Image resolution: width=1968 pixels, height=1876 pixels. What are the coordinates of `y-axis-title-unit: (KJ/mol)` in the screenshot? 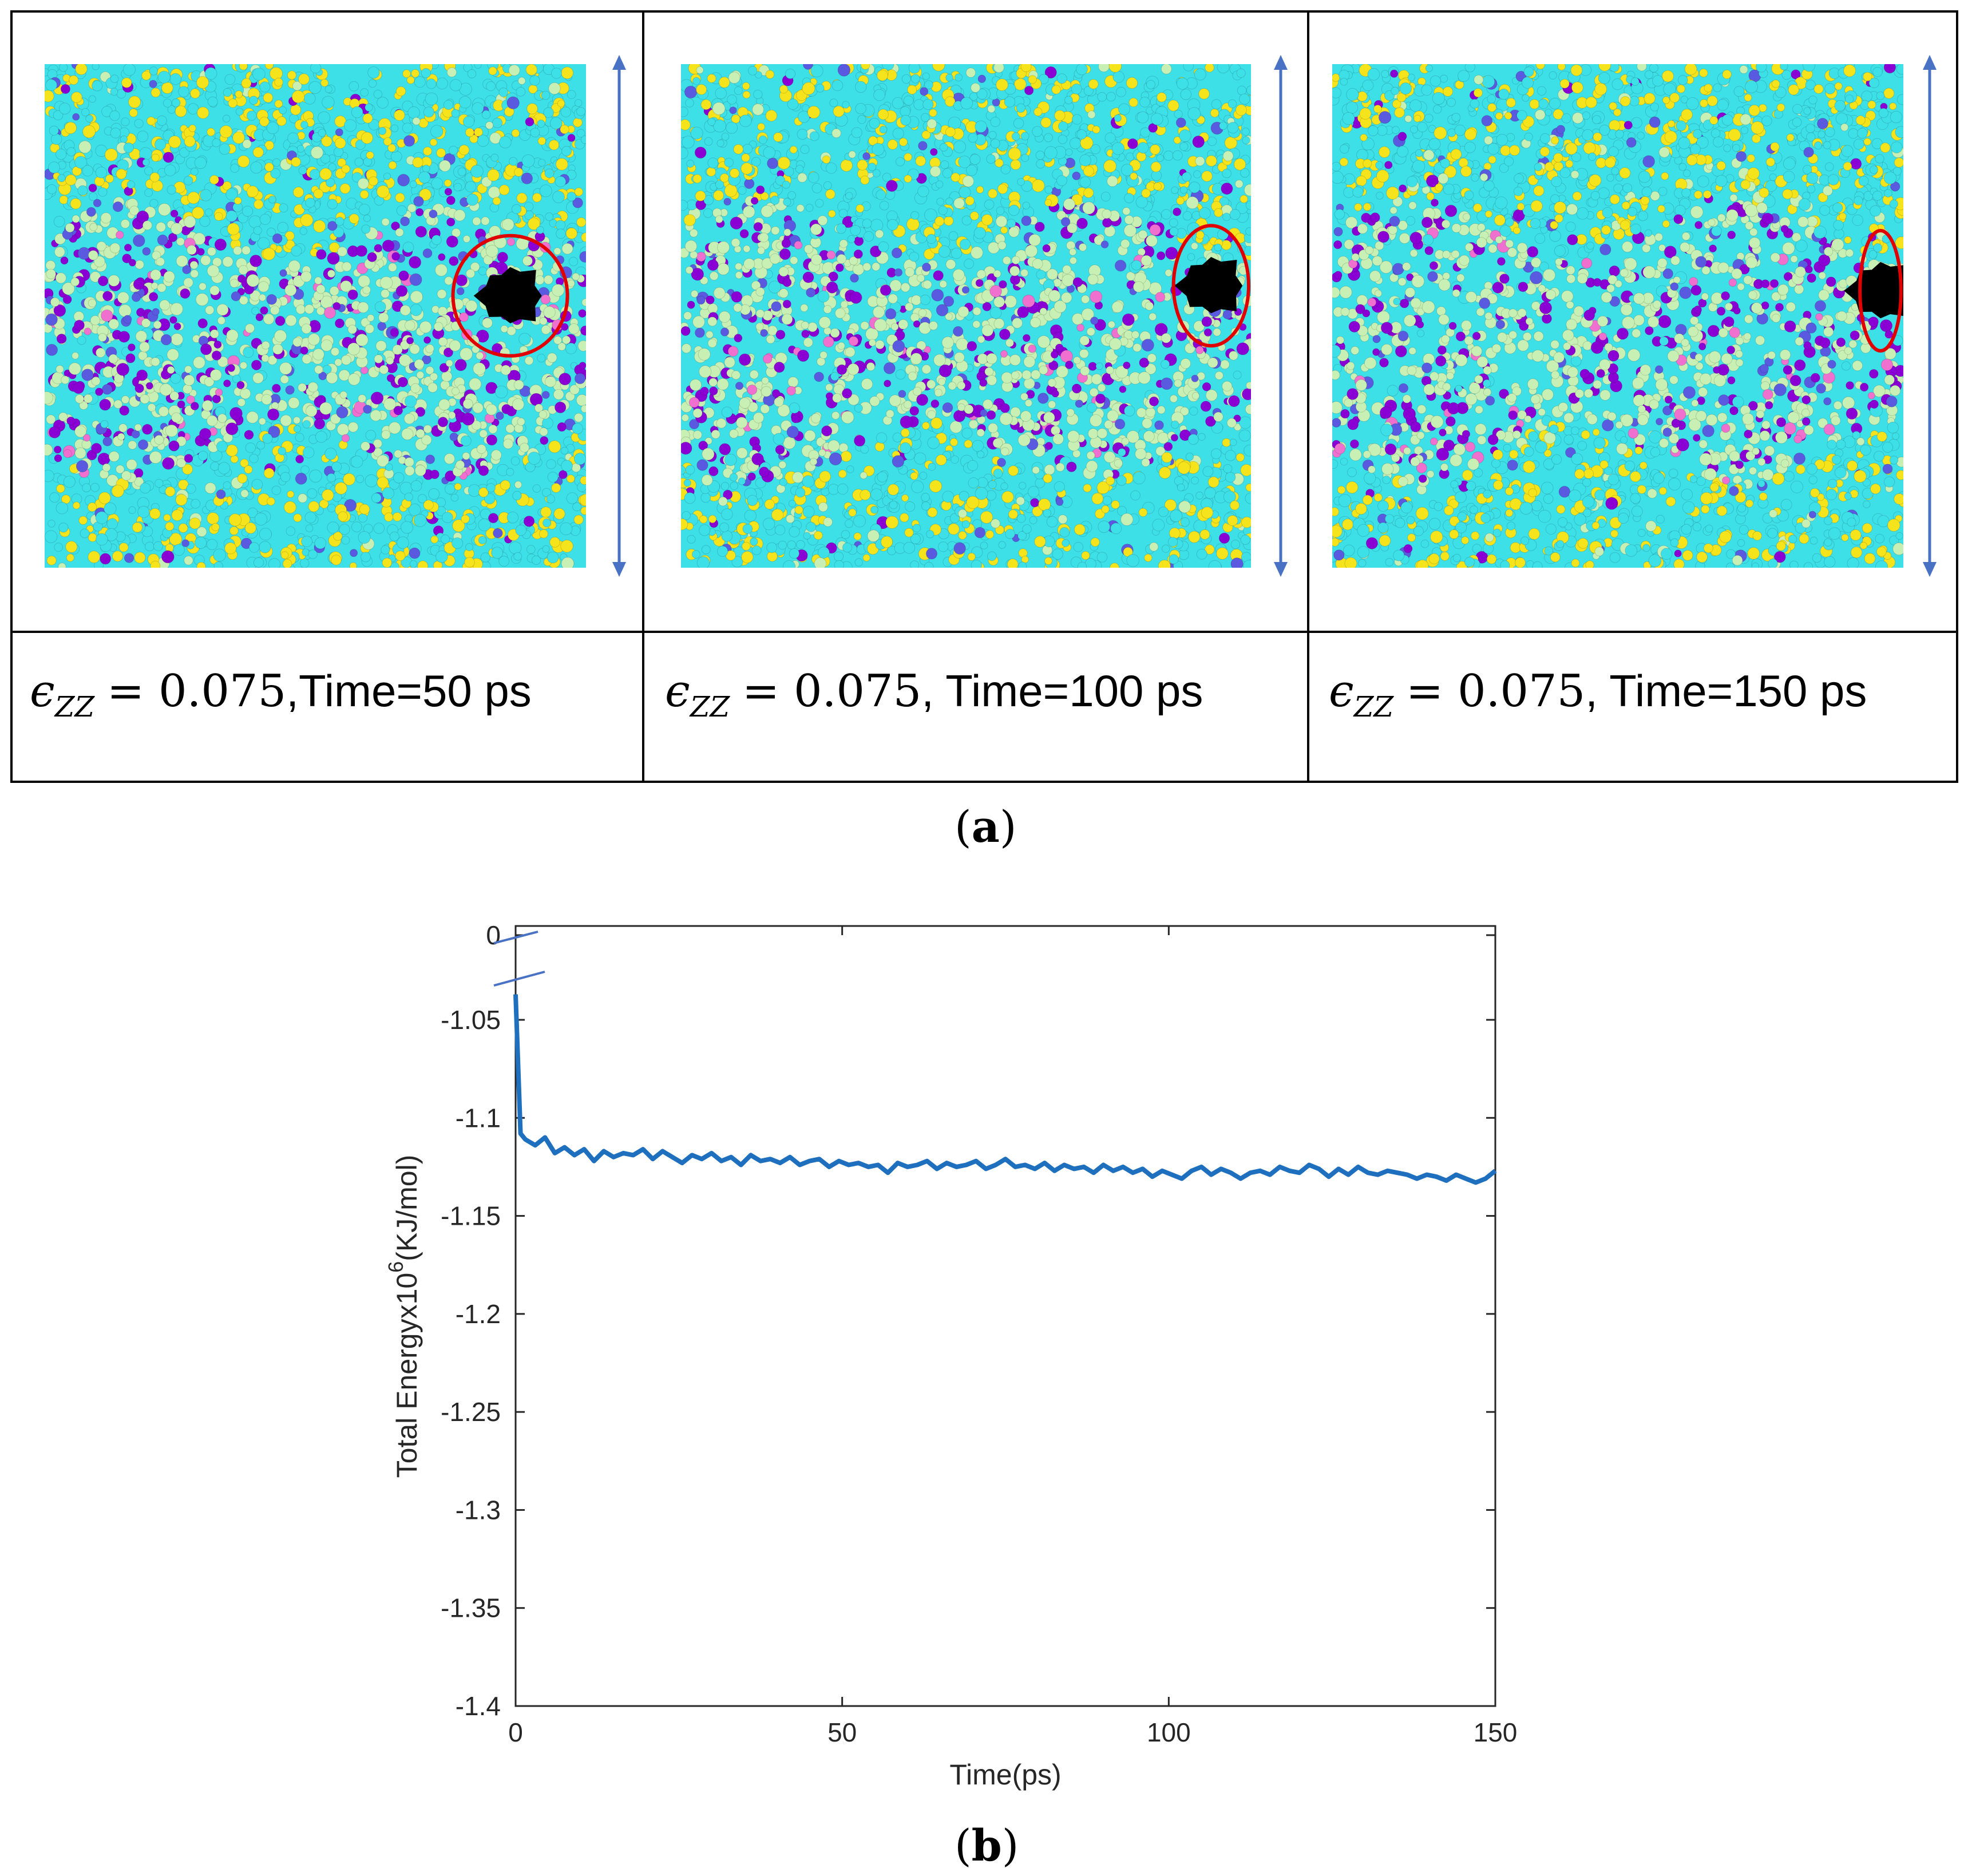 It's located at (407, 1208).